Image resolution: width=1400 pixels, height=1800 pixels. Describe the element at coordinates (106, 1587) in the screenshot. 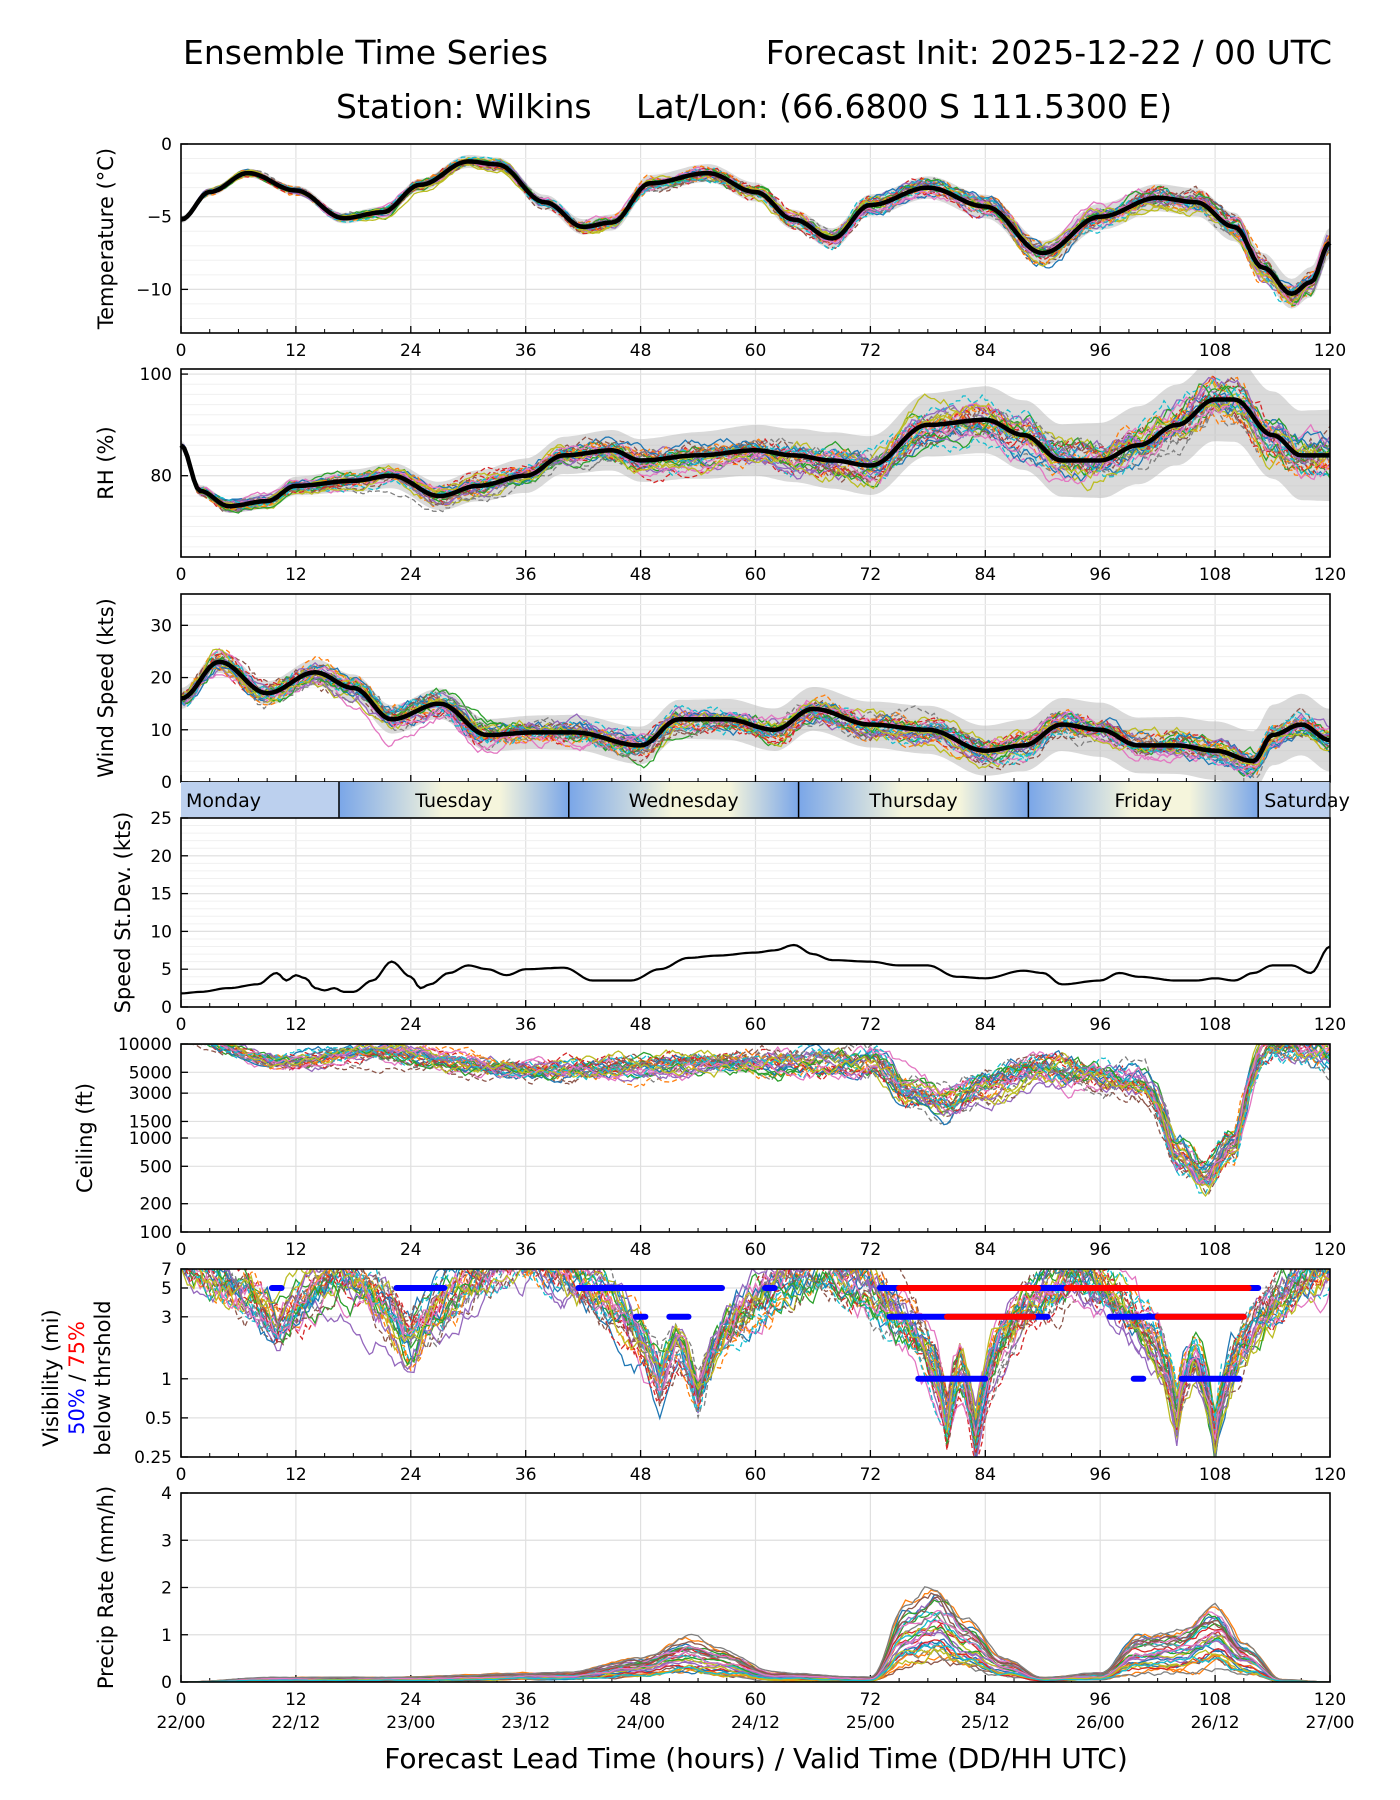

I see `y-axis-label: Precip Rate (mm/h)` at that location.